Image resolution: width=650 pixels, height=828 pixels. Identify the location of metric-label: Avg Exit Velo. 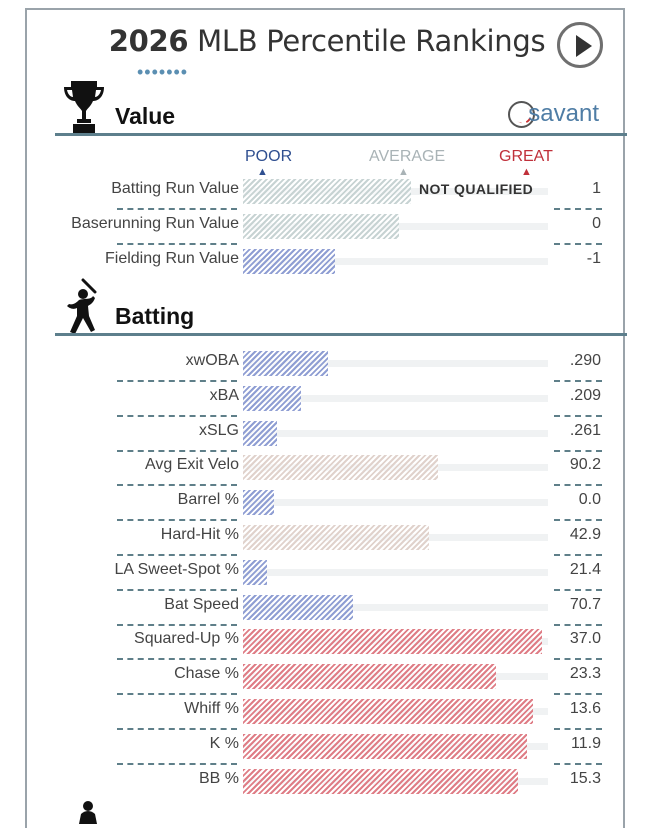
(192, 465).